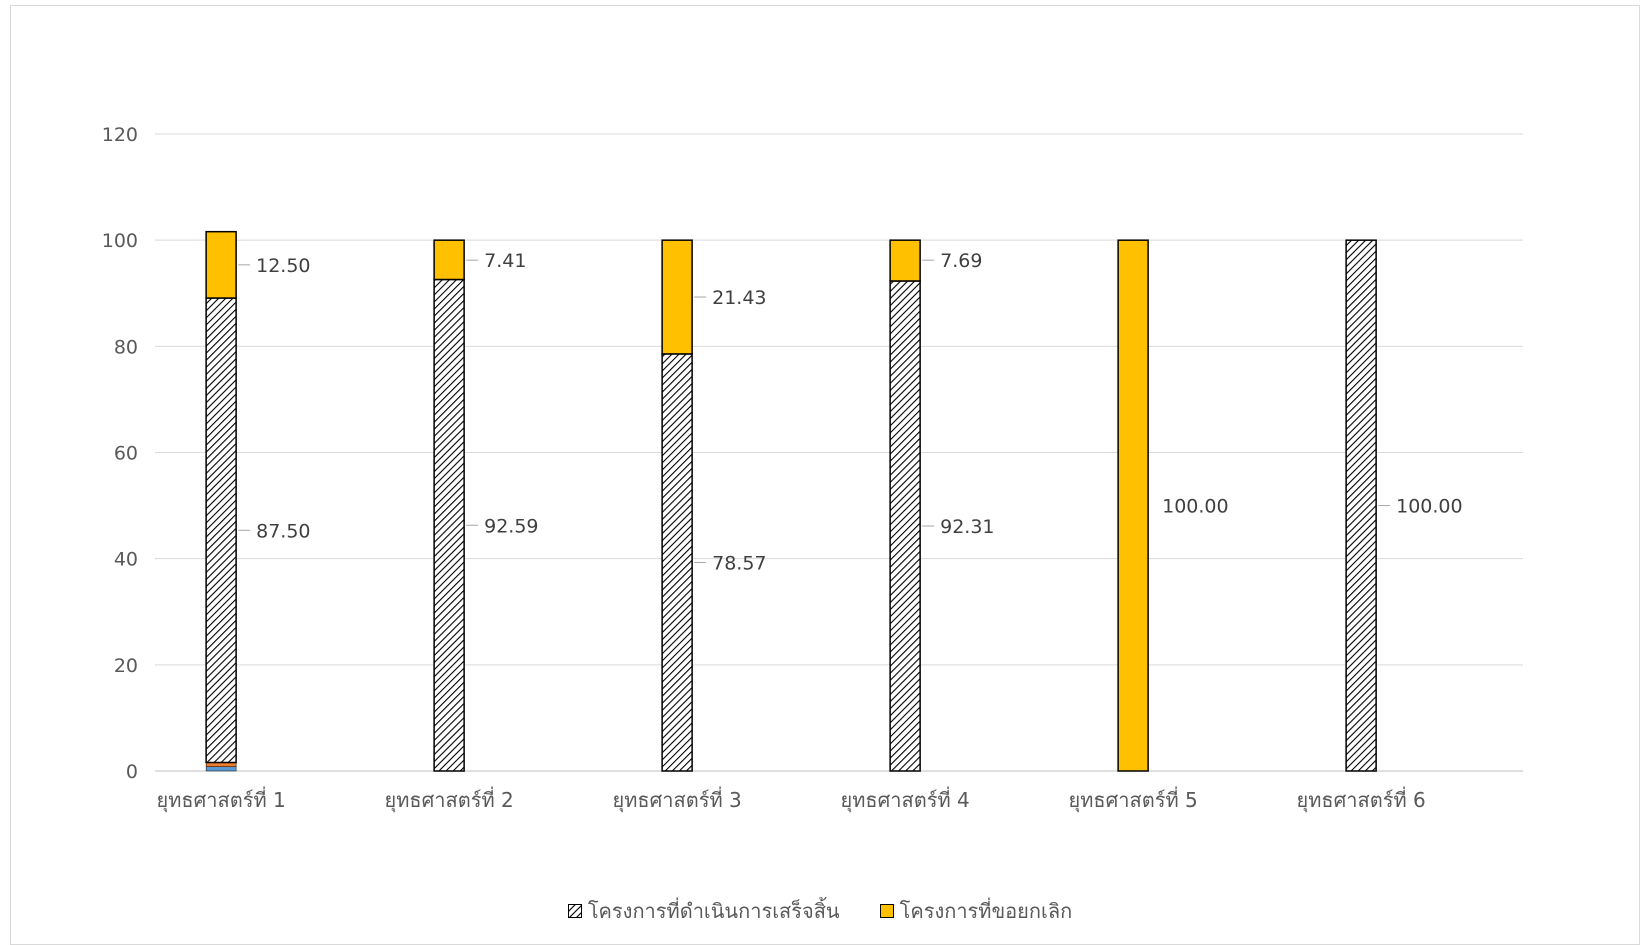  I want to click on data-label: 92.31, so click(967, 527).